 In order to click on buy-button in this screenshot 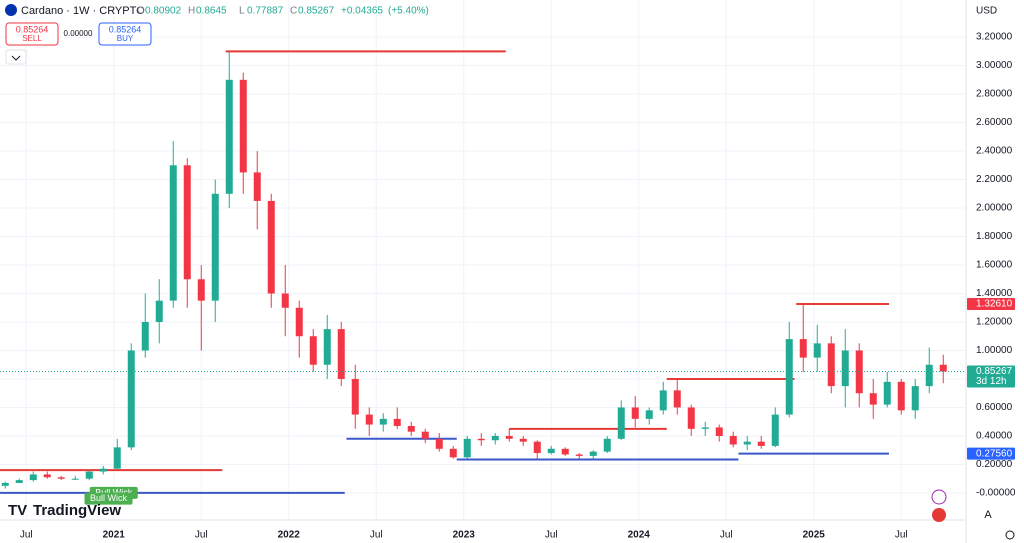, I will do `click(125, 34)`.